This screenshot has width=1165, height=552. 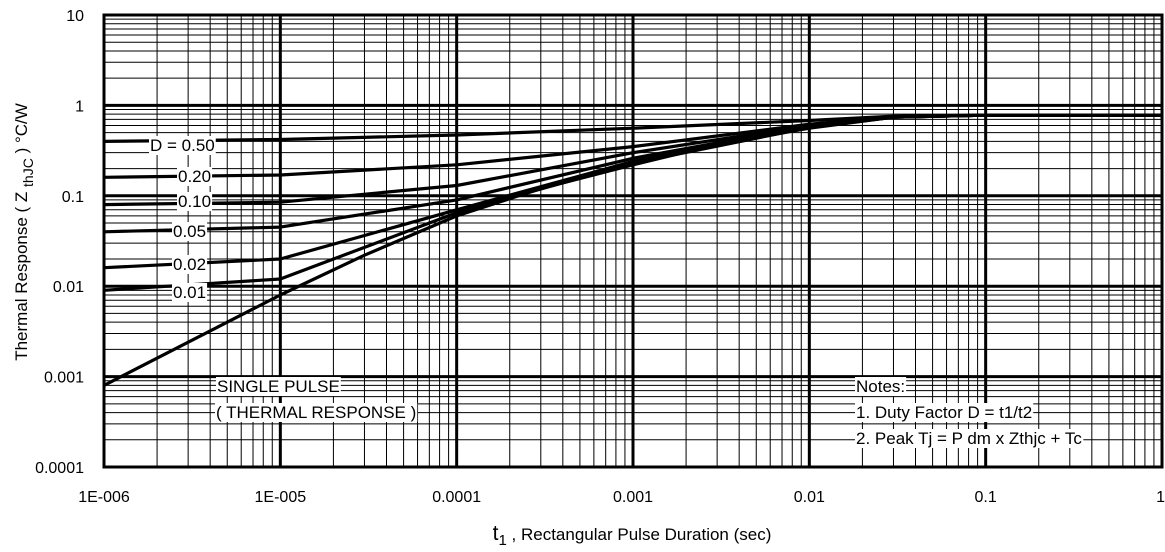 I want to click on x-tick-label: 1E-006, so click(x=104, y=497).